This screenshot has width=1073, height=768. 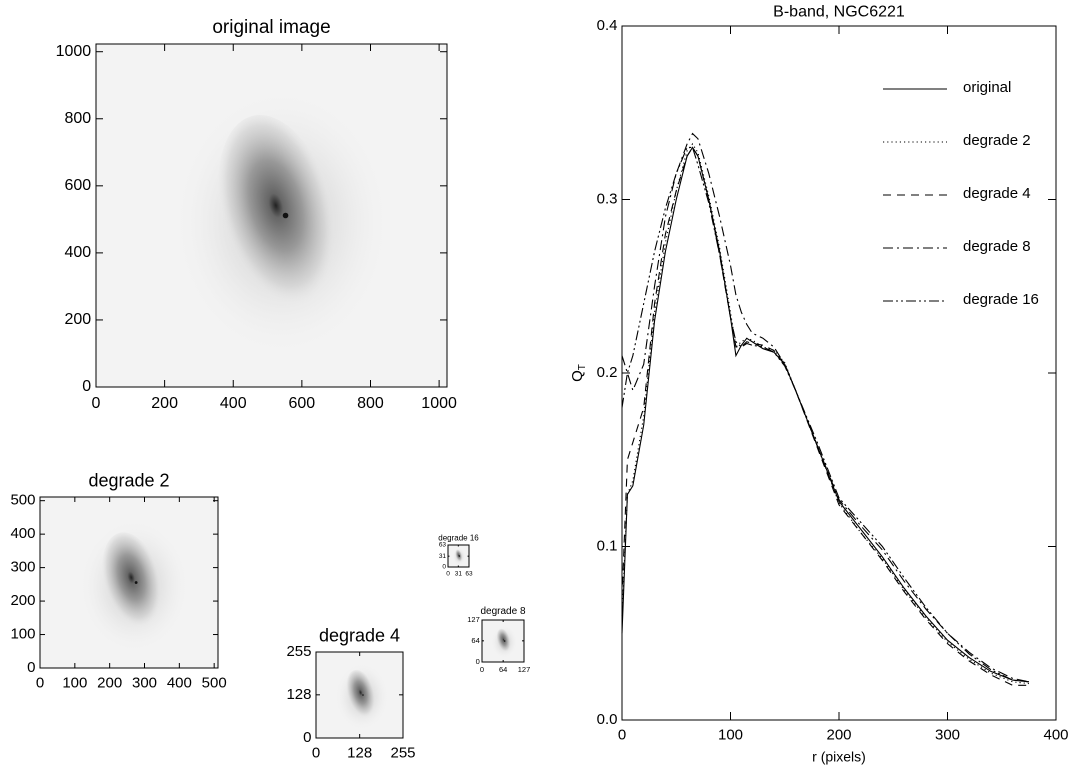 What do you see at coordinates (402, 753) in the screenshot?
I see `x-tick-label: 255` at bounding box center [402, 753].